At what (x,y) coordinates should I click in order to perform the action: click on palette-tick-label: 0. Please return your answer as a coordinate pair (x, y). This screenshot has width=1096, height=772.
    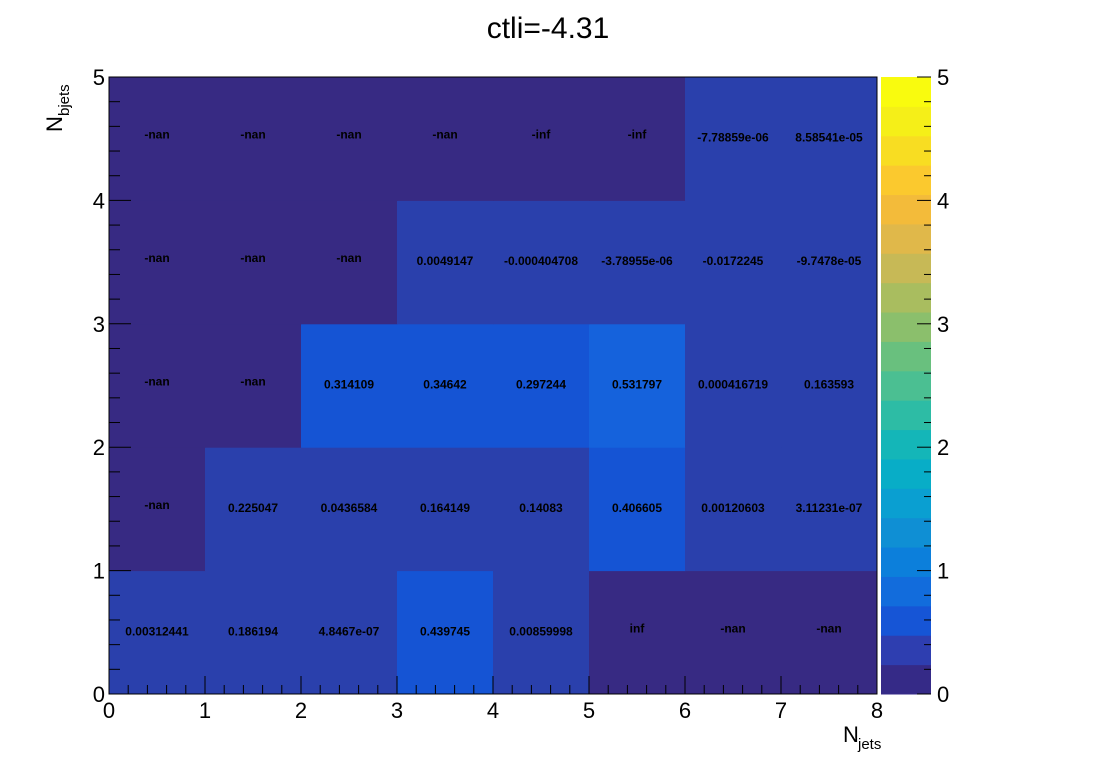
    Looking at the image, I should click on (943, 694).